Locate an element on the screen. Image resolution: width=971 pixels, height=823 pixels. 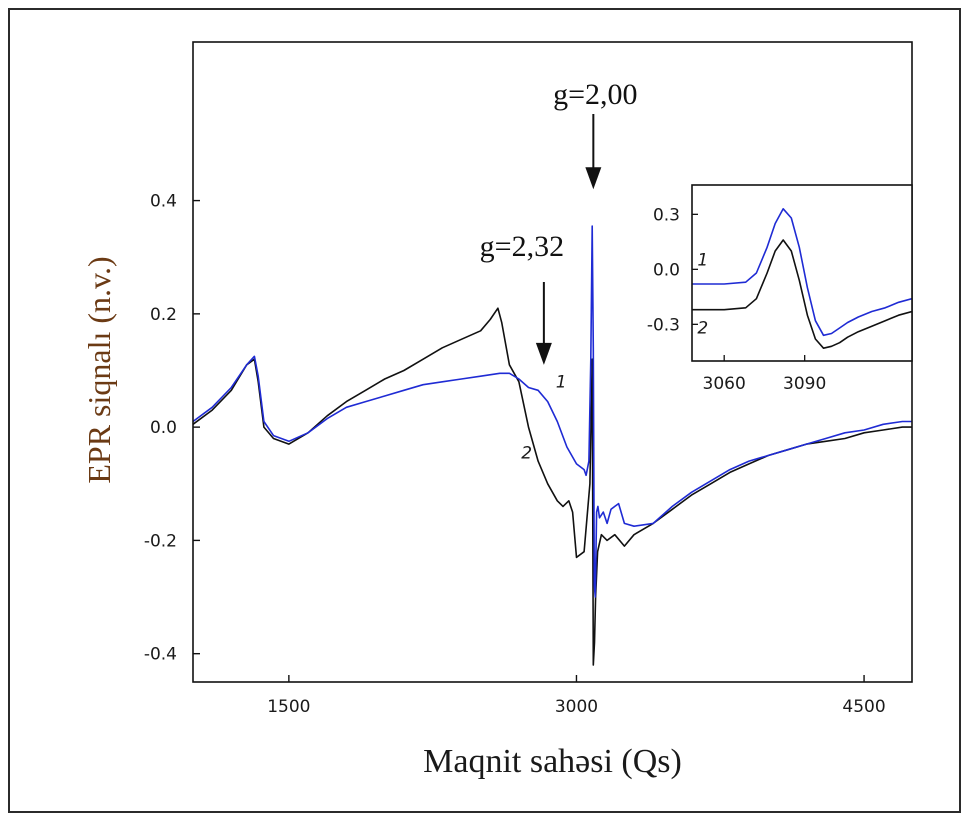
curve-label-2: 2 is located at coordinates (526, 453).